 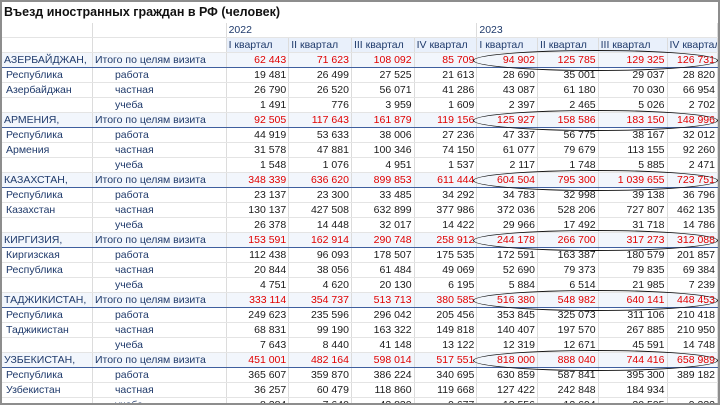 What do you see at coordinates (258, 300) in the screenshot?
I see `value-cell: 333 114` at bounding box center [258, 300].